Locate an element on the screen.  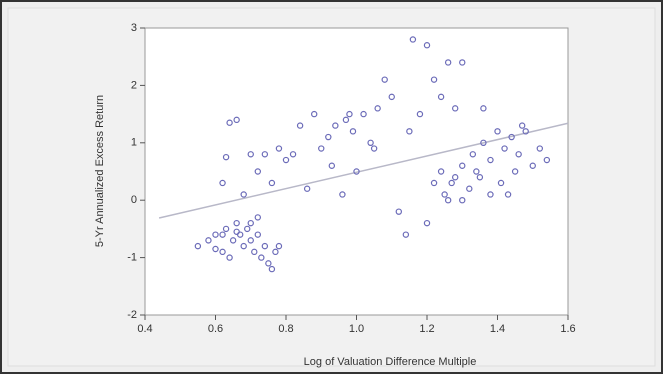
x-tick-label: 0.8 is located at coordinates (285, 329).